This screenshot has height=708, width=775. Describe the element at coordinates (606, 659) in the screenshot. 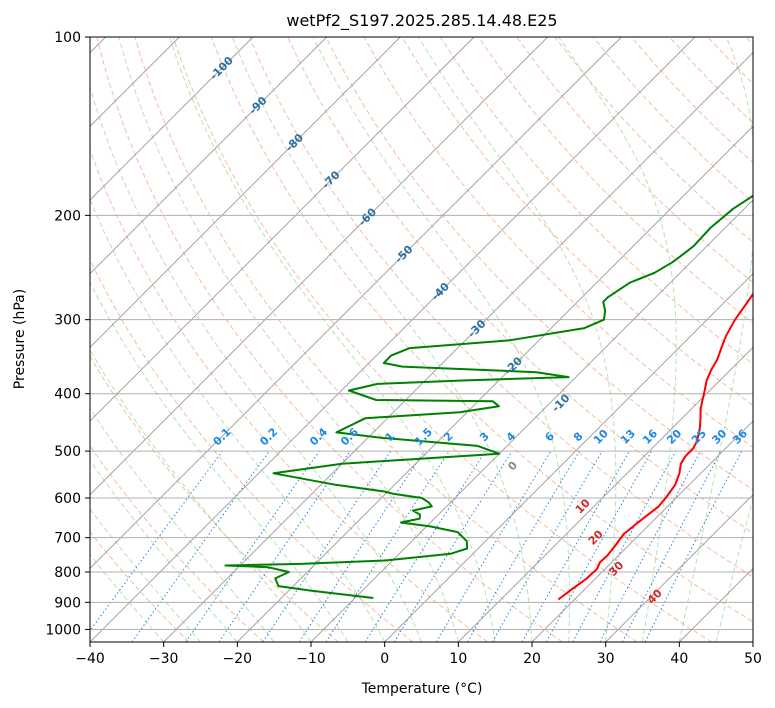

I see `x-tick-label: 30` at that location.